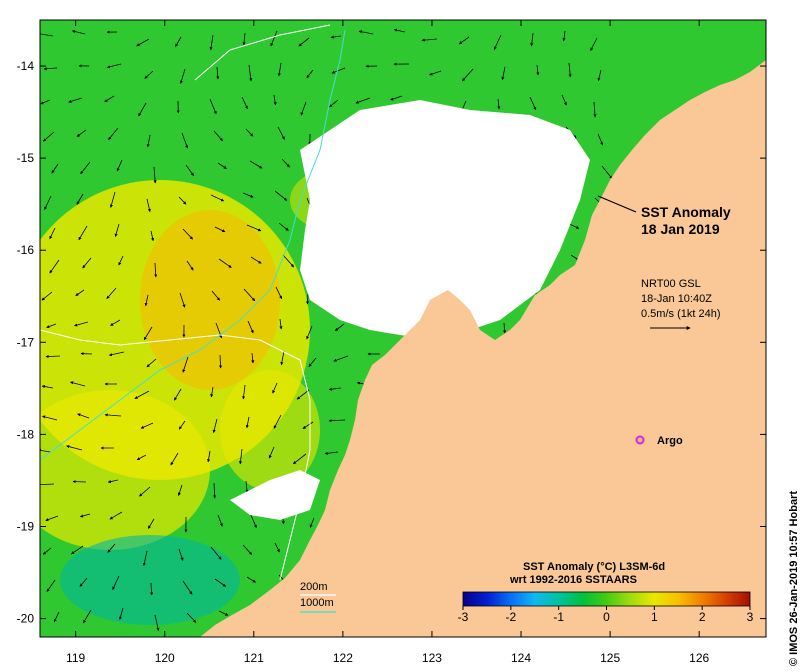 This screenshot has height=672, width=809. Describe the element at coordinates (670, 441) in the screenshot. I see `argo-label: Argo` at that location.